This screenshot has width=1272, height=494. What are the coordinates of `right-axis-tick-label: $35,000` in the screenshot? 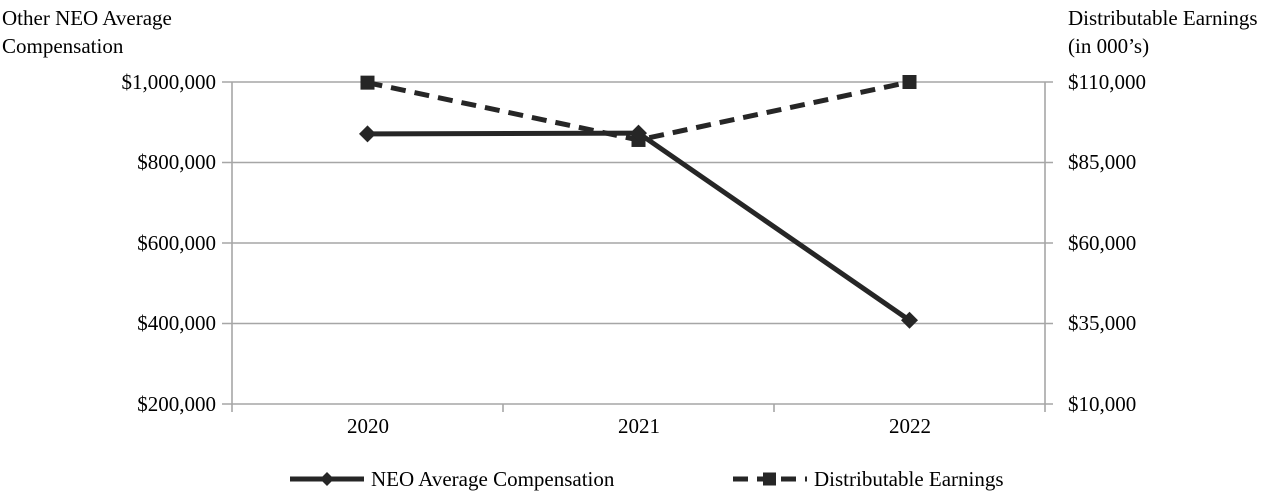 It's located at (1102, 323).